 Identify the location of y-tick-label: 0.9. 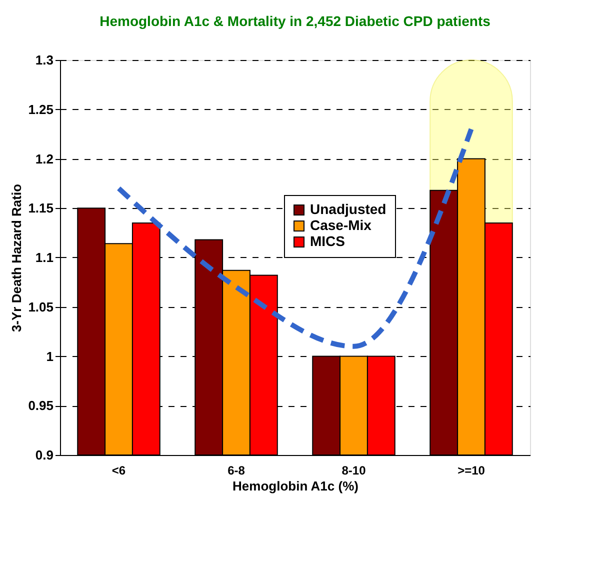
(44, 455).